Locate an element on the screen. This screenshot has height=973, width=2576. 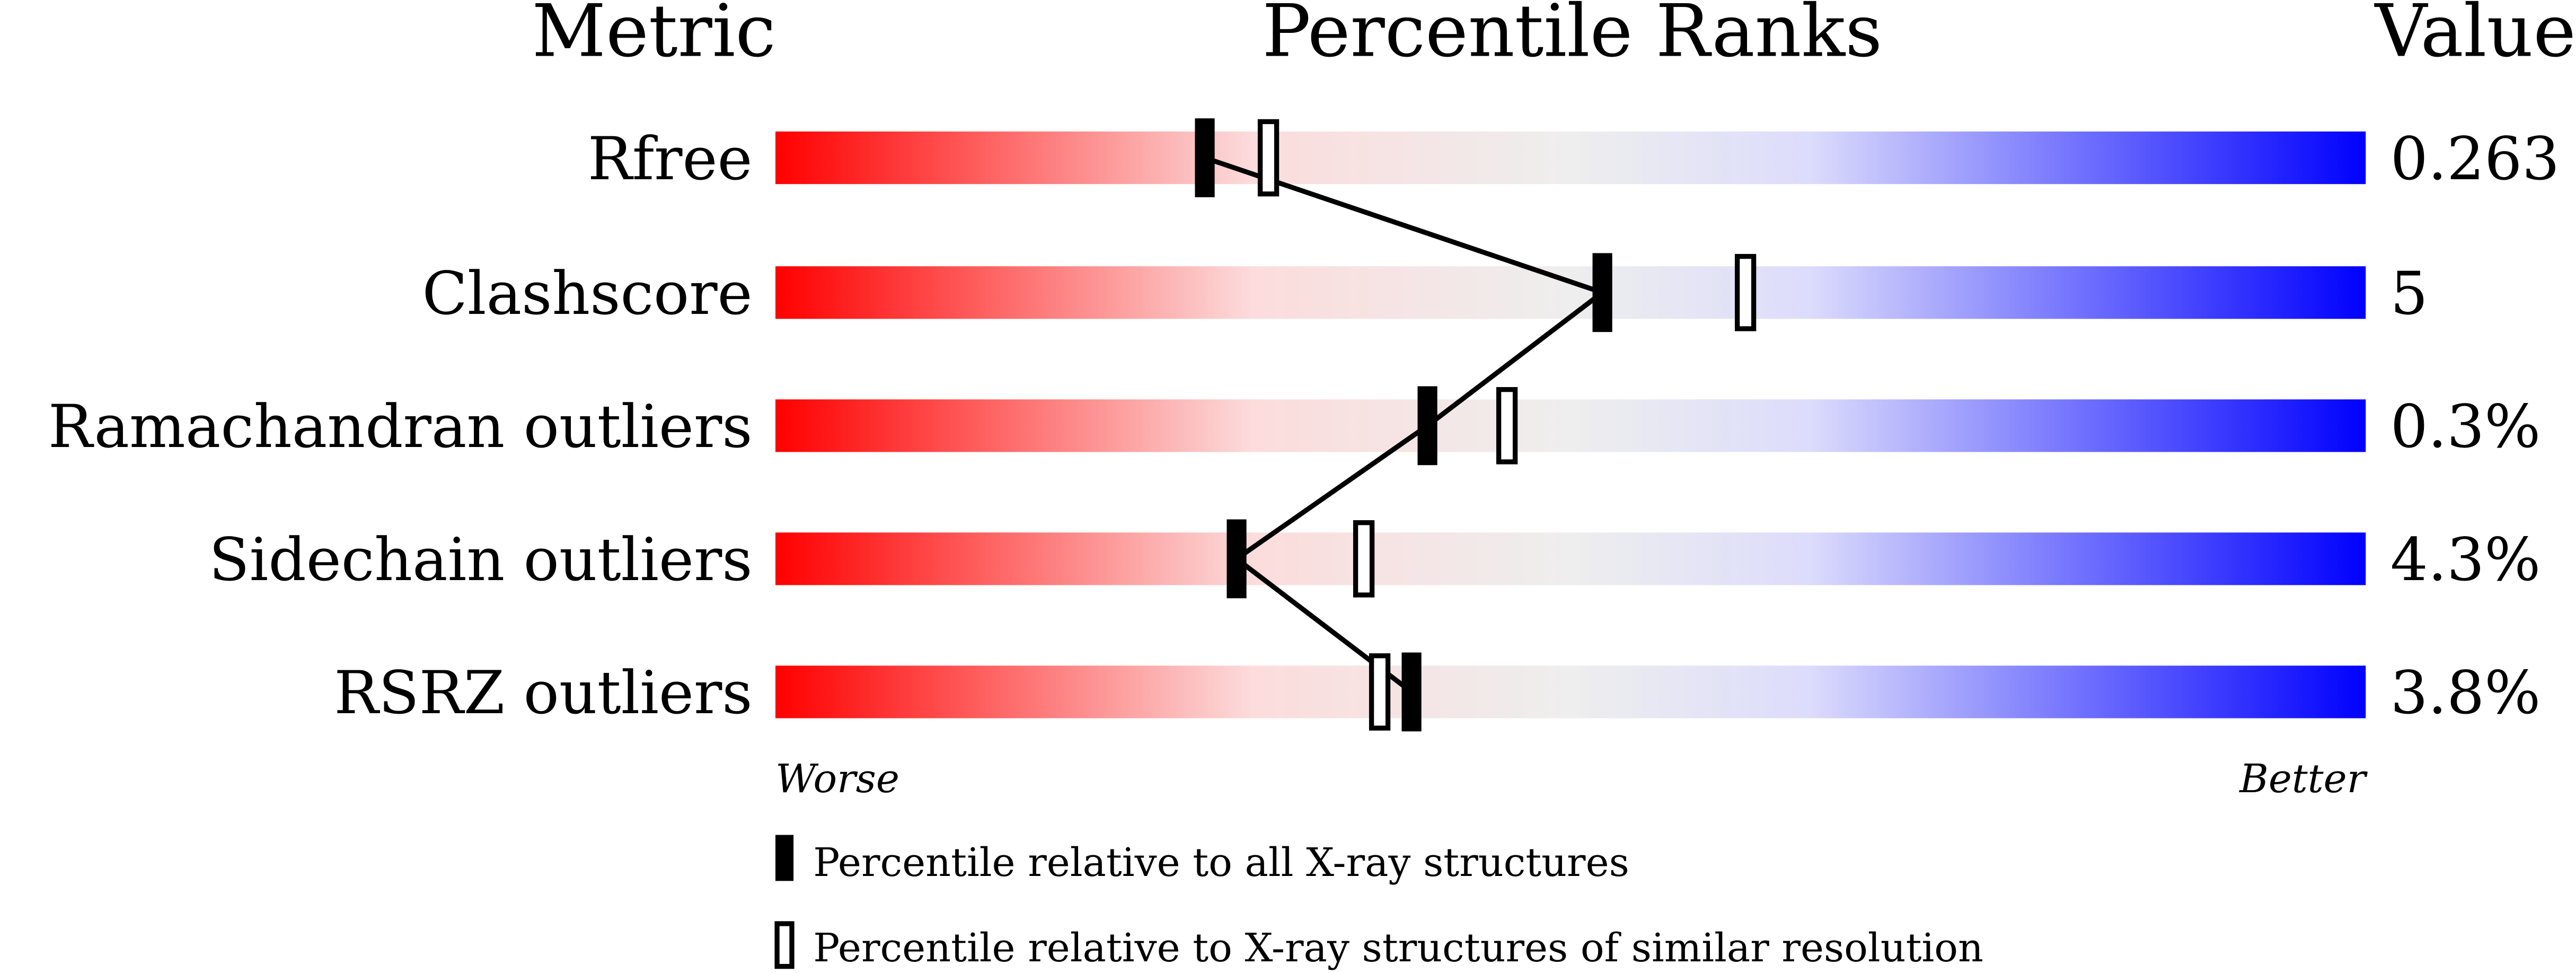
worse-label: Worse is located at coordinates (837, 779).